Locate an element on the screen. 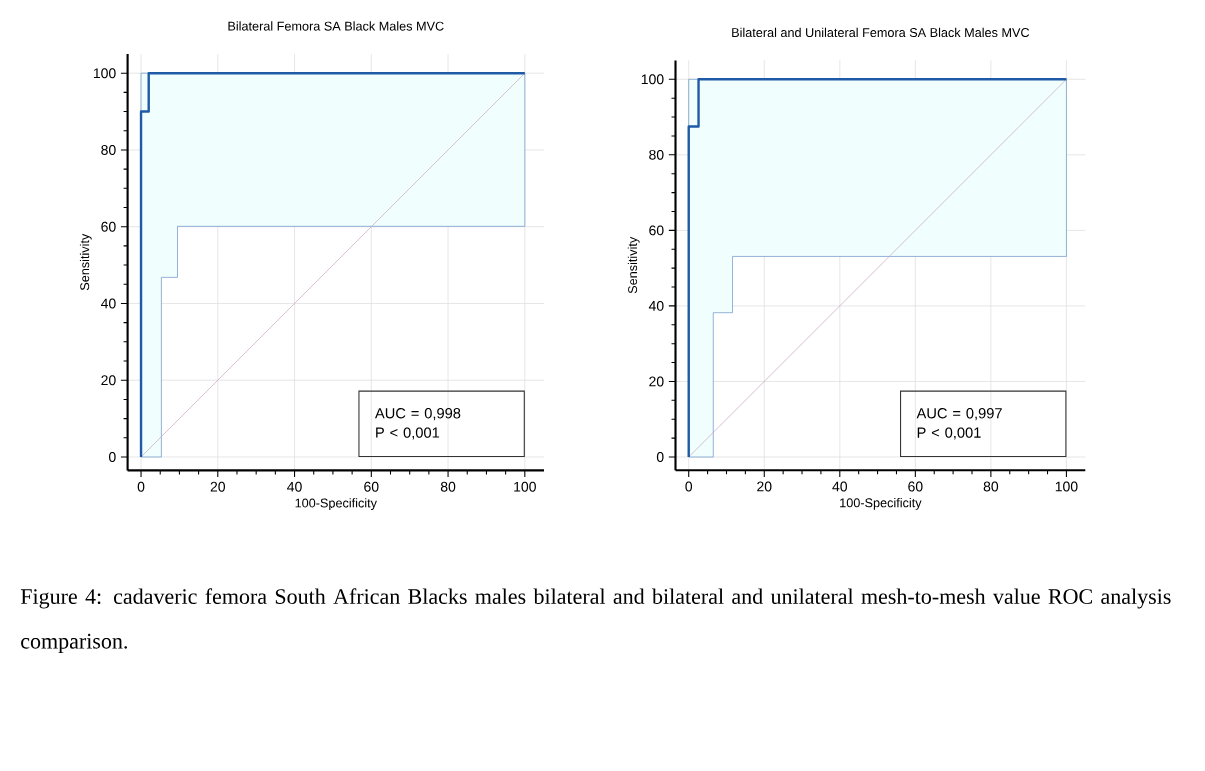 The image size is (1205, 771). chart-title: Bilateral and Unilateral Femora SA Black Males MVC is located at coordinates (881, 32).